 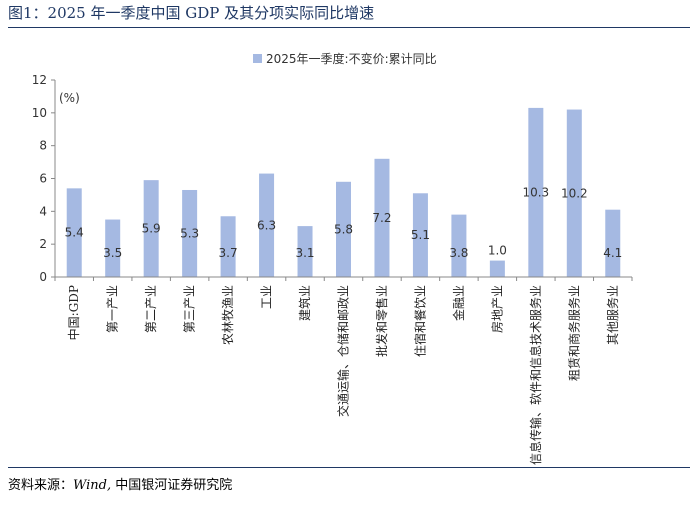 I want to click on y-tick-label: 8, so click(x=43, y=146).